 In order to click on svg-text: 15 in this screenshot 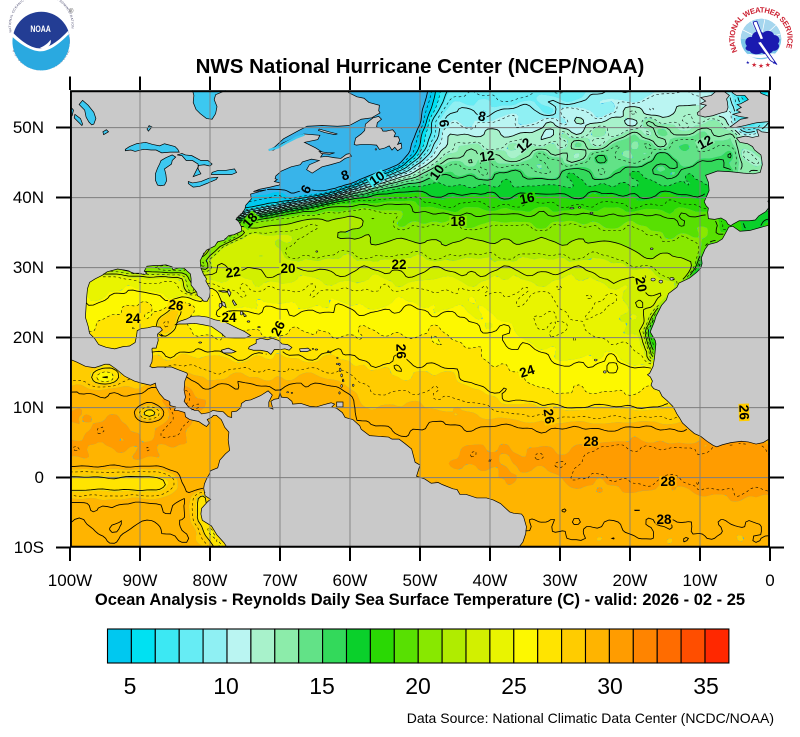, I will do `click(322, 686)`.